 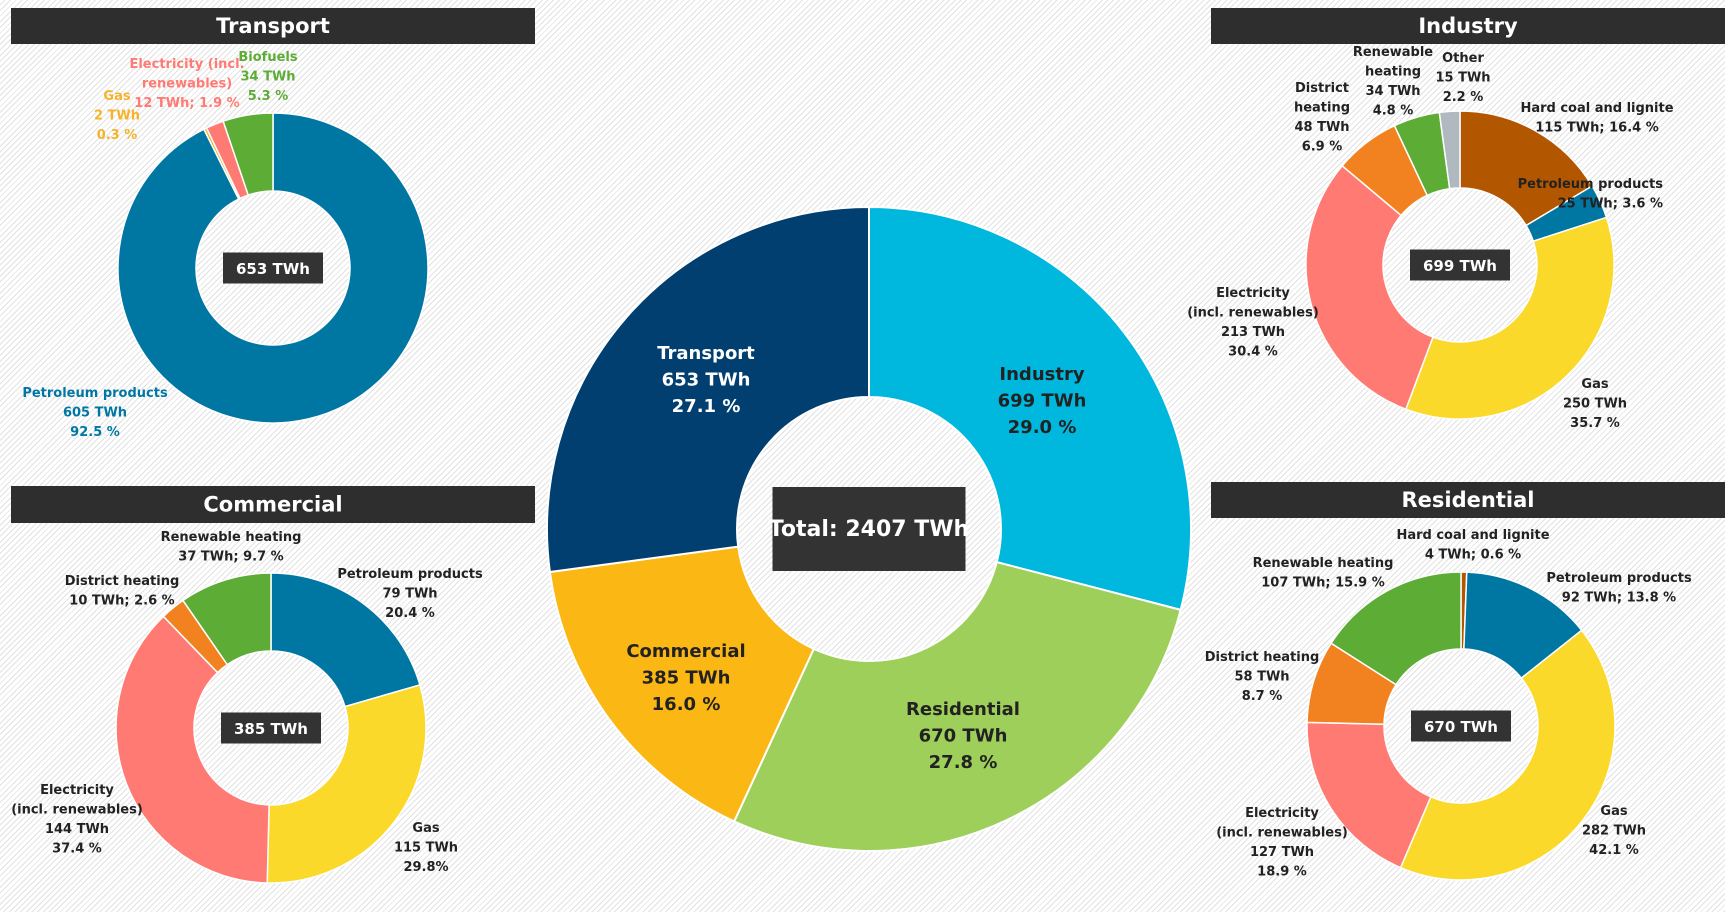 What do you see at coordinates (1321, 137) in the screenshot?
I see `slice-value-label: 48 TWh 6.9 %` at bounding box center [1321, 137].